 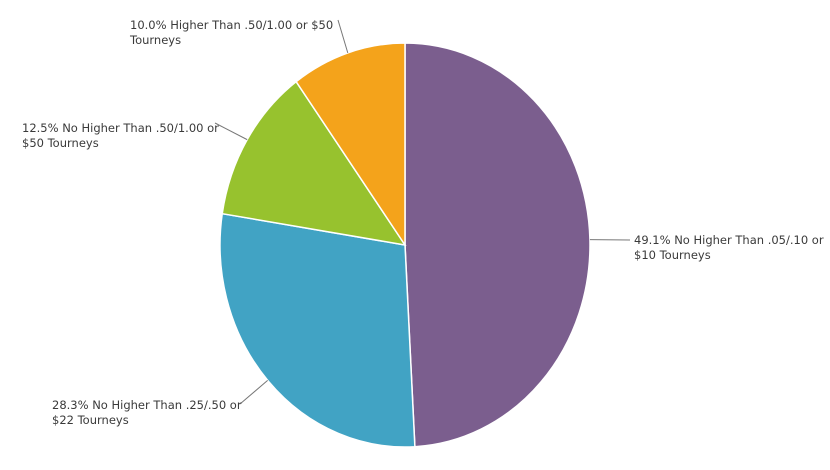 I want to click on category-label: No Higher Than .05/.10 or $10 Tourneys, so click(x=729, y=247).